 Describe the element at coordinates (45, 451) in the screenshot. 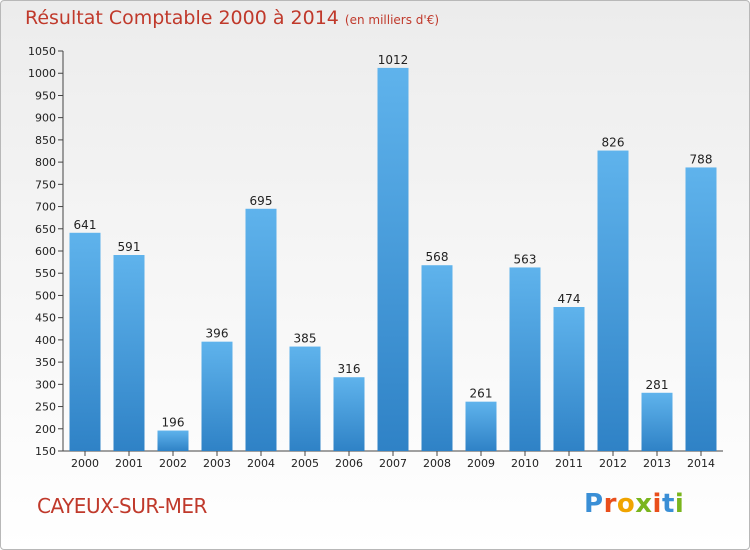

I see `y-tick-label: 150` at that location.